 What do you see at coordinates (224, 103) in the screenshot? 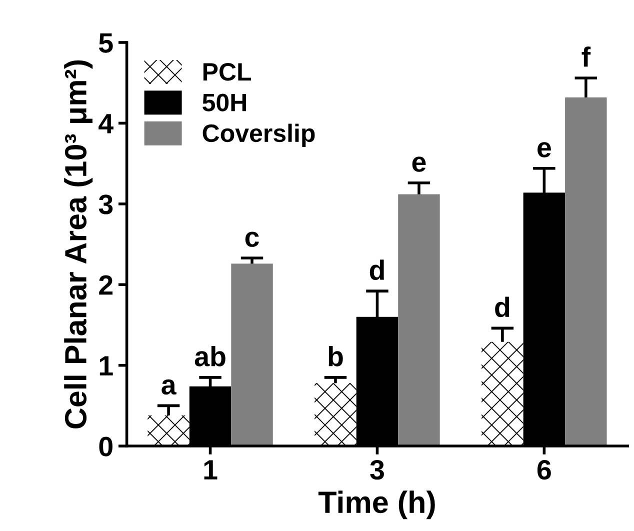
I see `legend-label: 50H` at bounding box center [224, 103].